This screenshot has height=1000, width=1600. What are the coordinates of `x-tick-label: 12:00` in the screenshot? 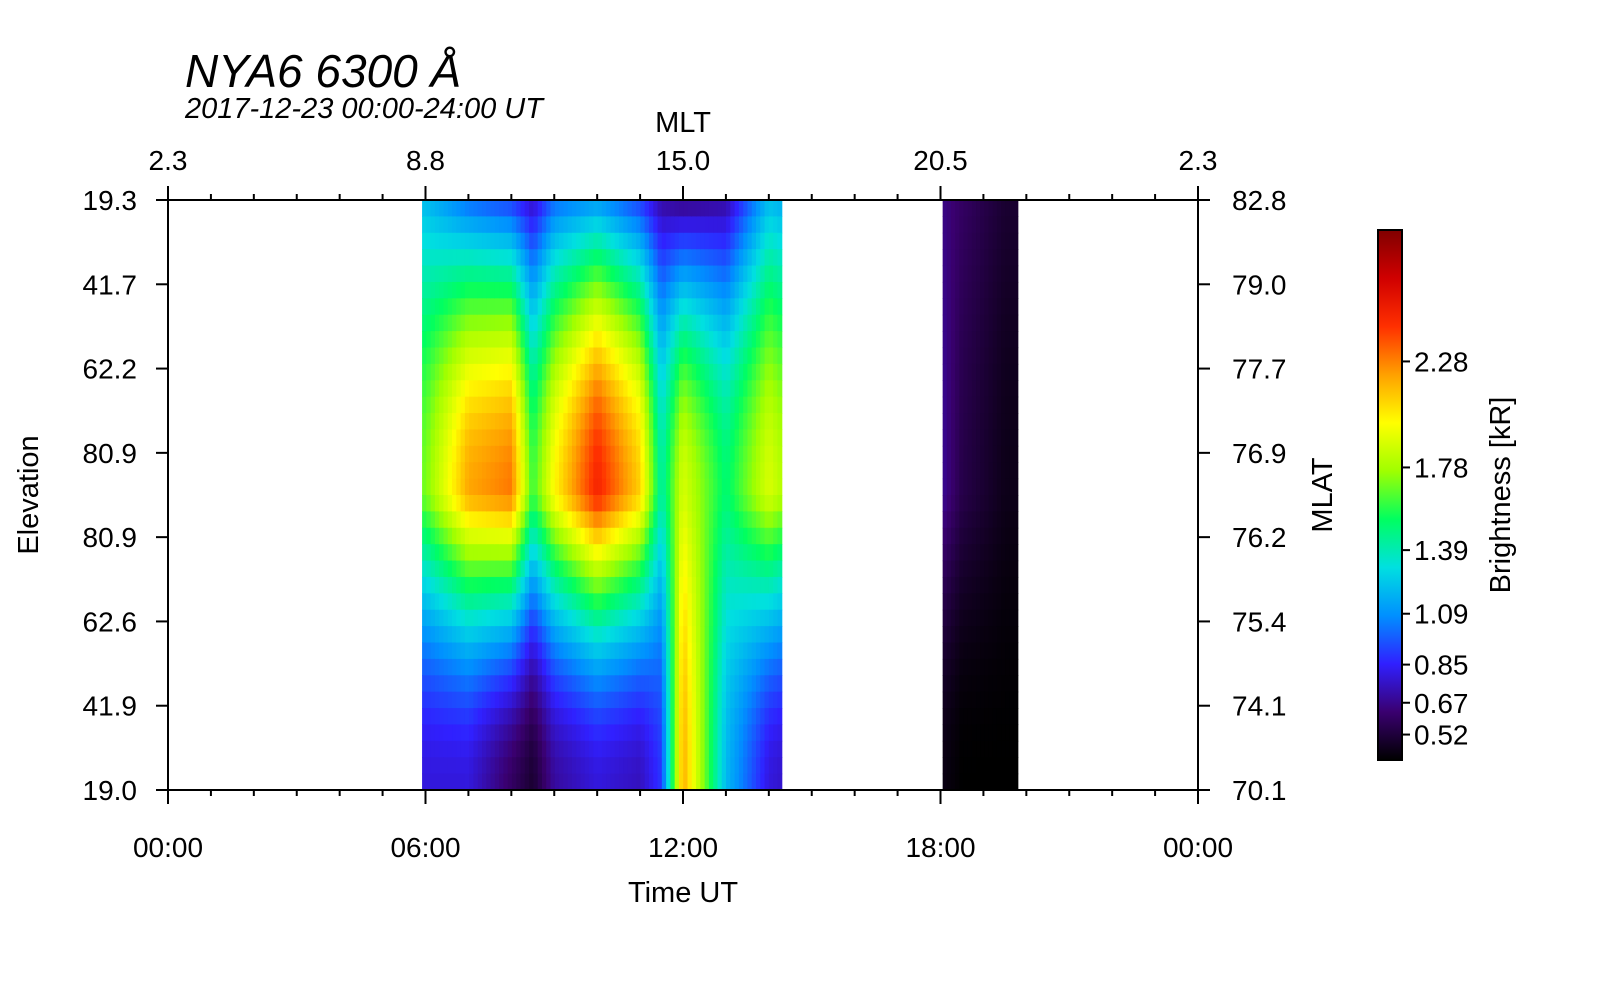 It's located at (683, 847).